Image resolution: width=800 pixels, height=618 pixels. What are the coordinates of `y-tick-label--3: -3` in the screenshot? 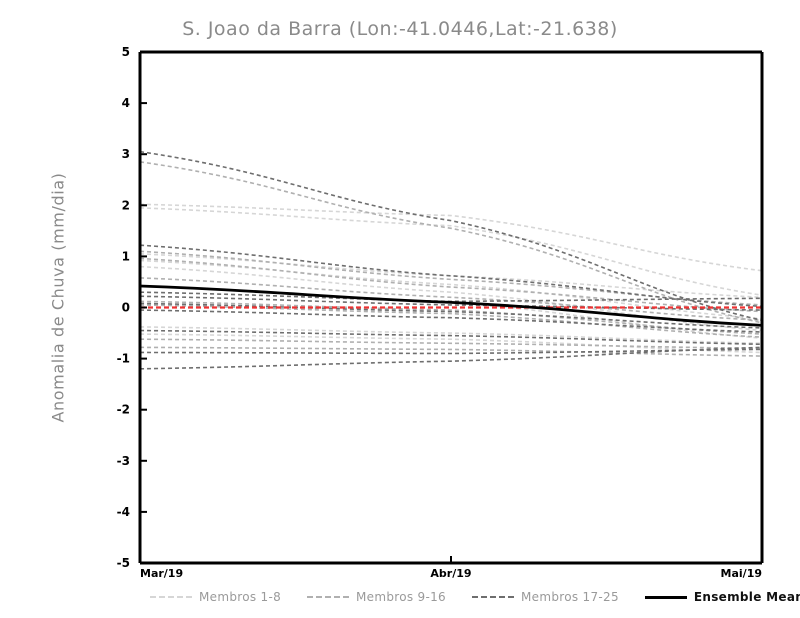 It's located at (123, 461).